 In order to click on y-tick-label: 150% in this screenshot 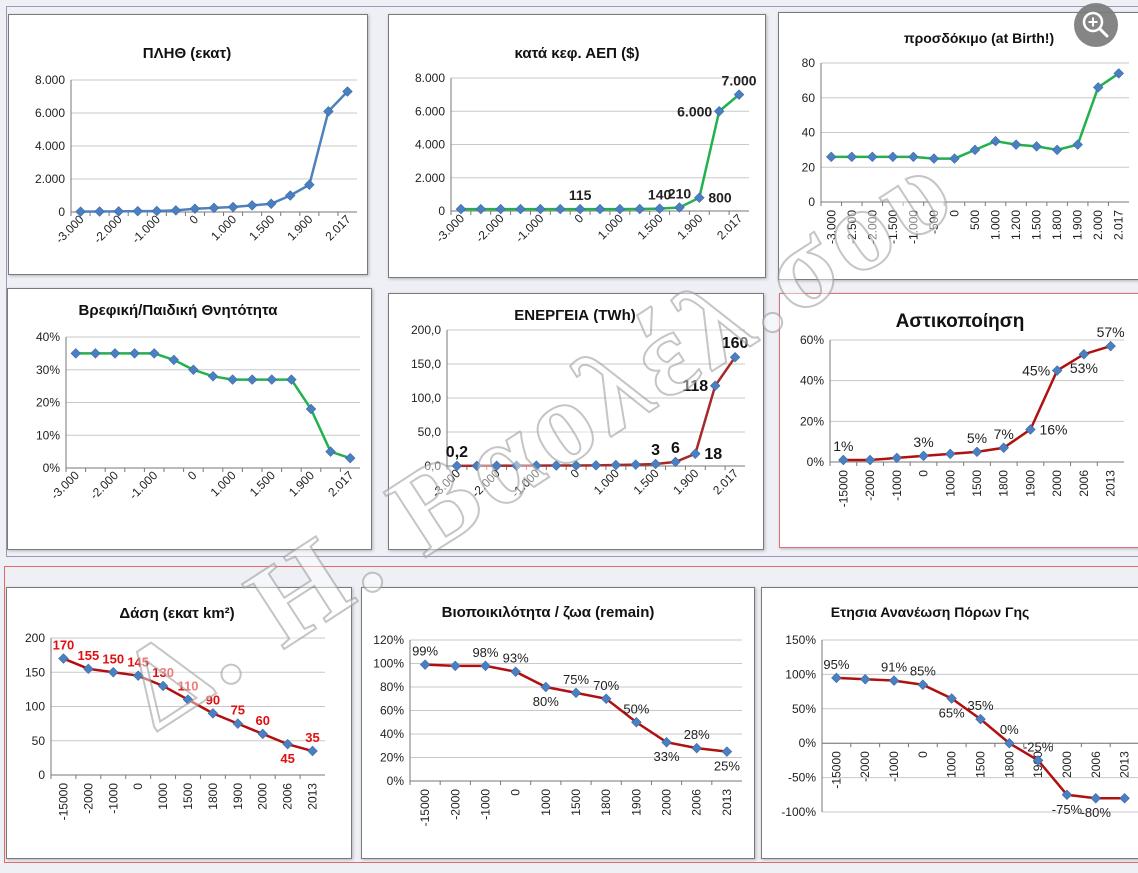, I will do `click(800, 640)`.